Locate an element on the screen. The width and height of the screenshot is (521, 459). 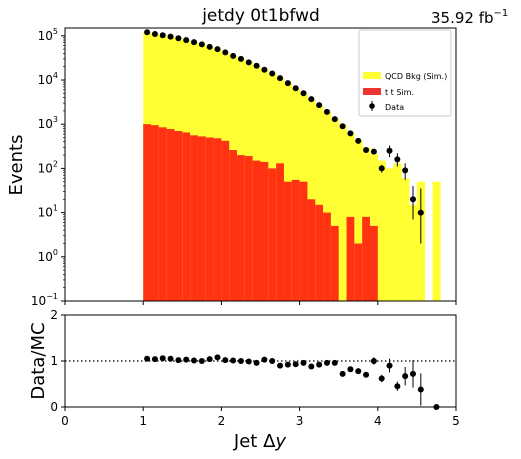
luminosity-value: 35.92 fb is located at coordinates (462, 18).